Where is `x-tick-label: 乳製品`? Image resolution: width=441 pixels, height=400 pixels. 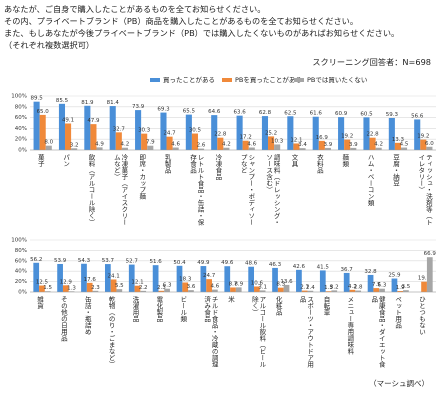 x-tick-label: 乳製品 is located at coordinates (167, 164).